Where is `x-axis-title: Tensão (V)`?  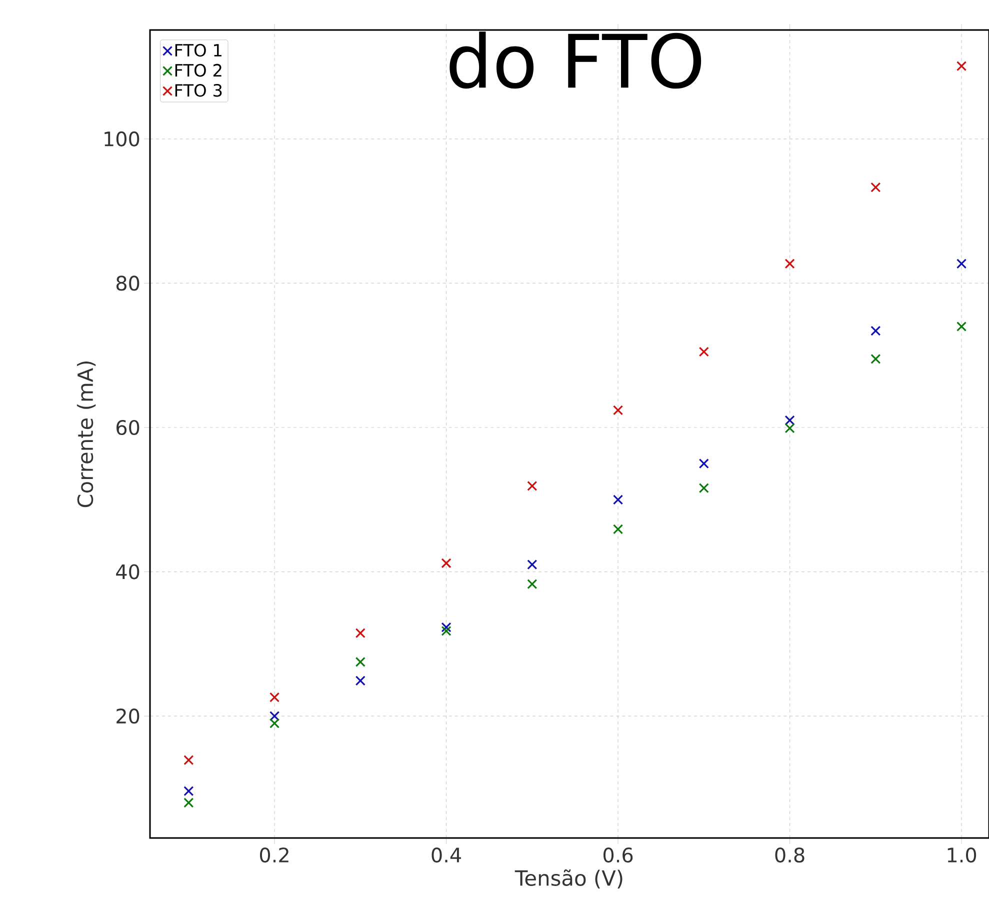 x-axis-title: Tensão (V) is located at coordinates (568, 878).